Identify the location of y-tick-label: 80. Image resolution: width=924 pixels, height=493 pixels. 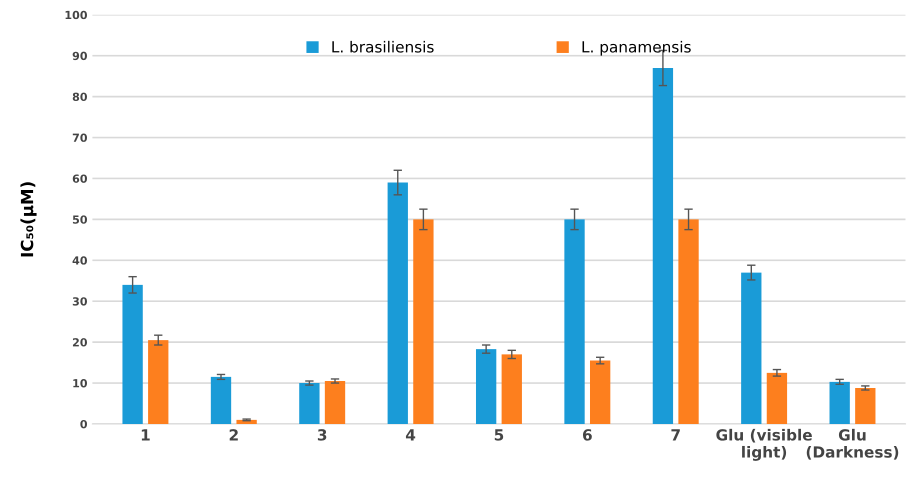
(80, 97).